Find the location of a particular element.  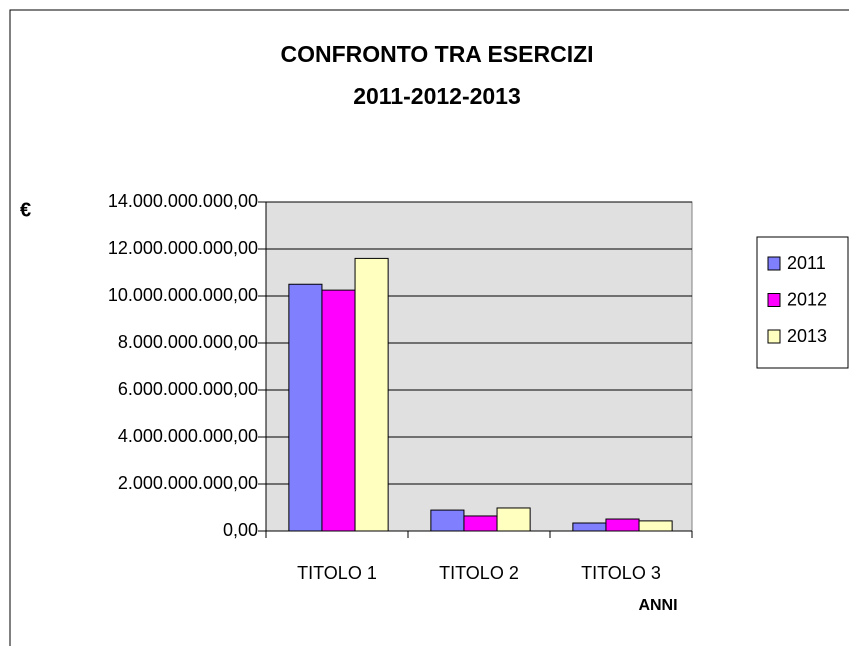

y-tick-label: 12.000.000.000,00 is located at coordinates (183, 248).